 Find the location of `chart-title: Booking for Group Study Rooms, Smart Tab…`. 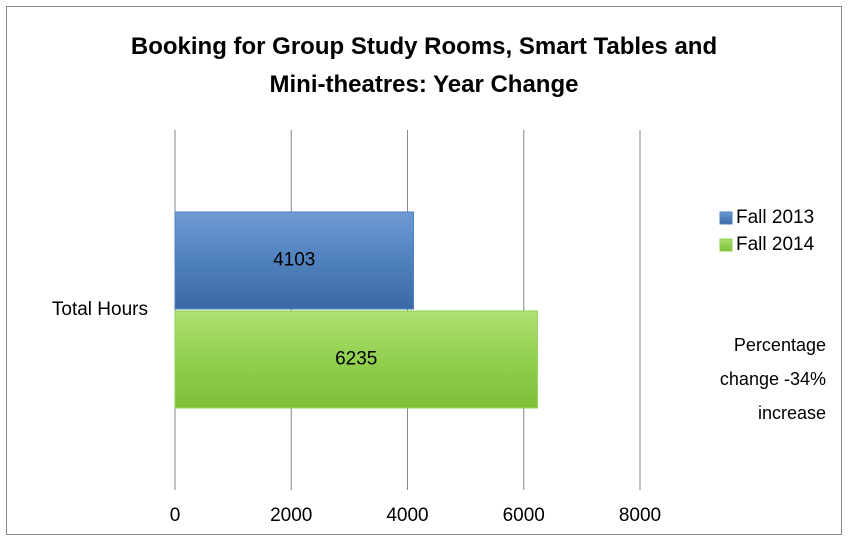

chart-title: Booking for Group Study Rooms, Smart Tab… is located at coordinates (424, 65).